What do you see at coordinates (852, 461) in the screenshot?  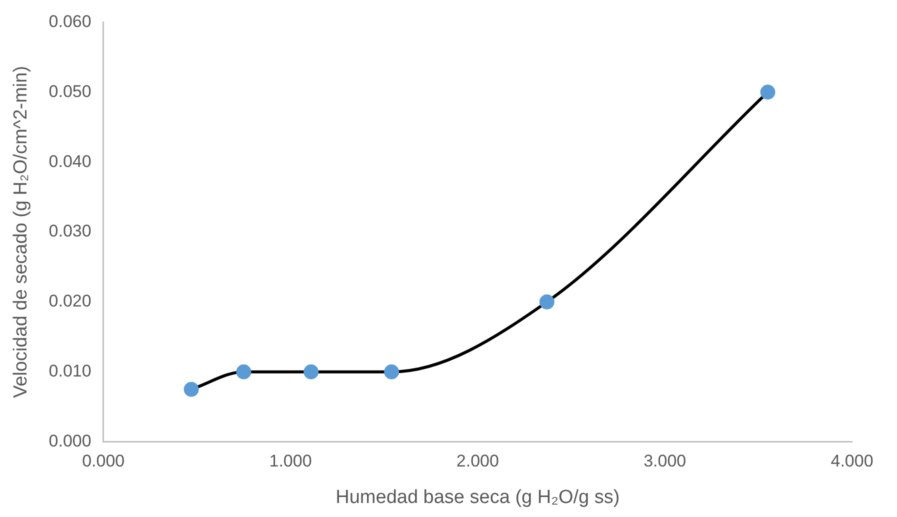 I see `x-tick-label: 4.000` at bounding box center [852, 461].